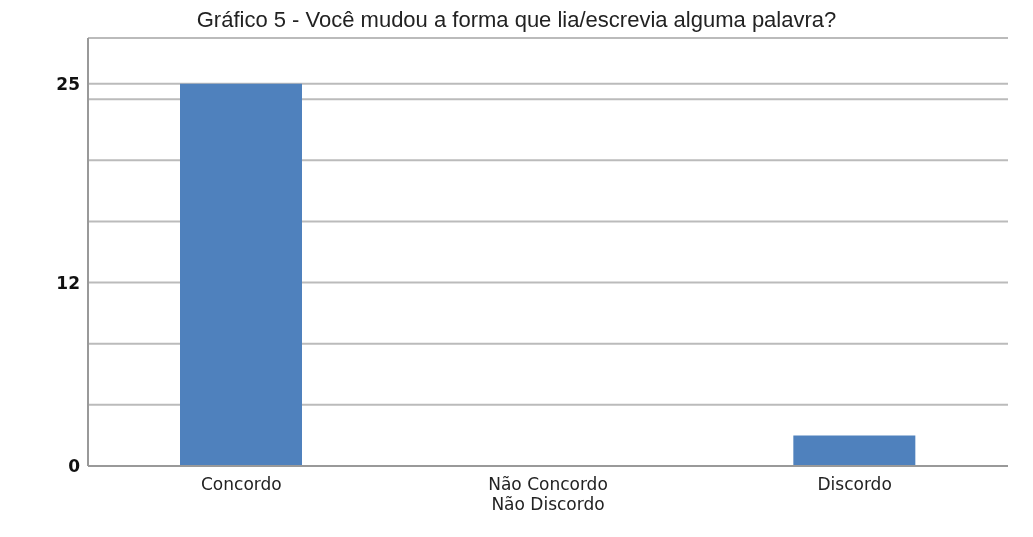  What do you see at coordinates (548, 494) in the screenshot?
I see `x-tick-label: Não Concordo Não Discordo` at bounding box center [548, 494].